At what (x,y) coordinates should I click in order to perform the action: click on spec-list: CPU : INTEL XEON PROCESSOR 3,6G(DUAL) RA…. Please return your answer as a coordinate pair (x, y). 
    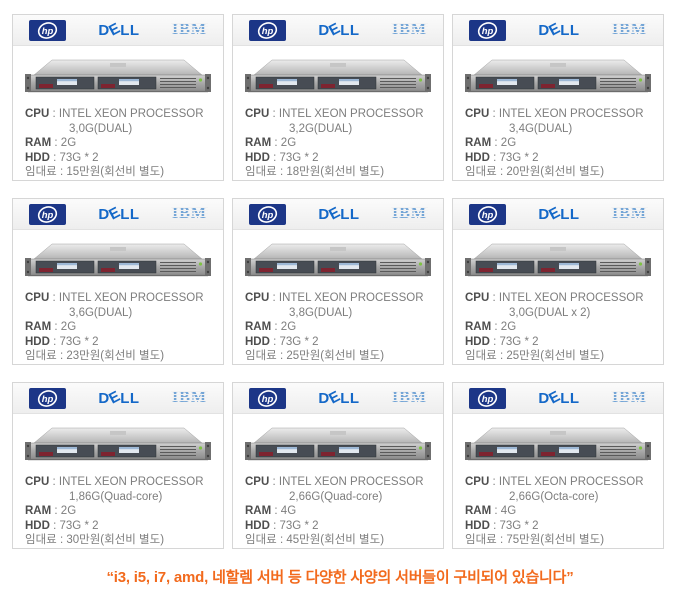
    Looking at the image, I should click on (118, 326).